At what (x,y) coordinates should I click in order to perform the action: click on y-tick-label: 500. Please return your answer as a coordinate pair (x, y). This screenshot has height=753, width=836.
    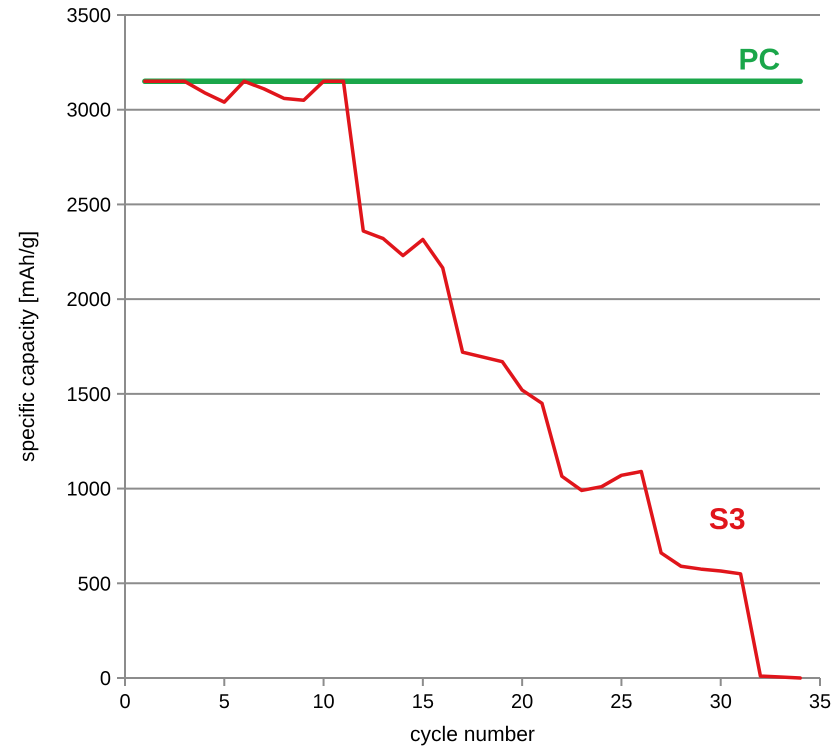
    Looking at the image, I should click on (94, 584).